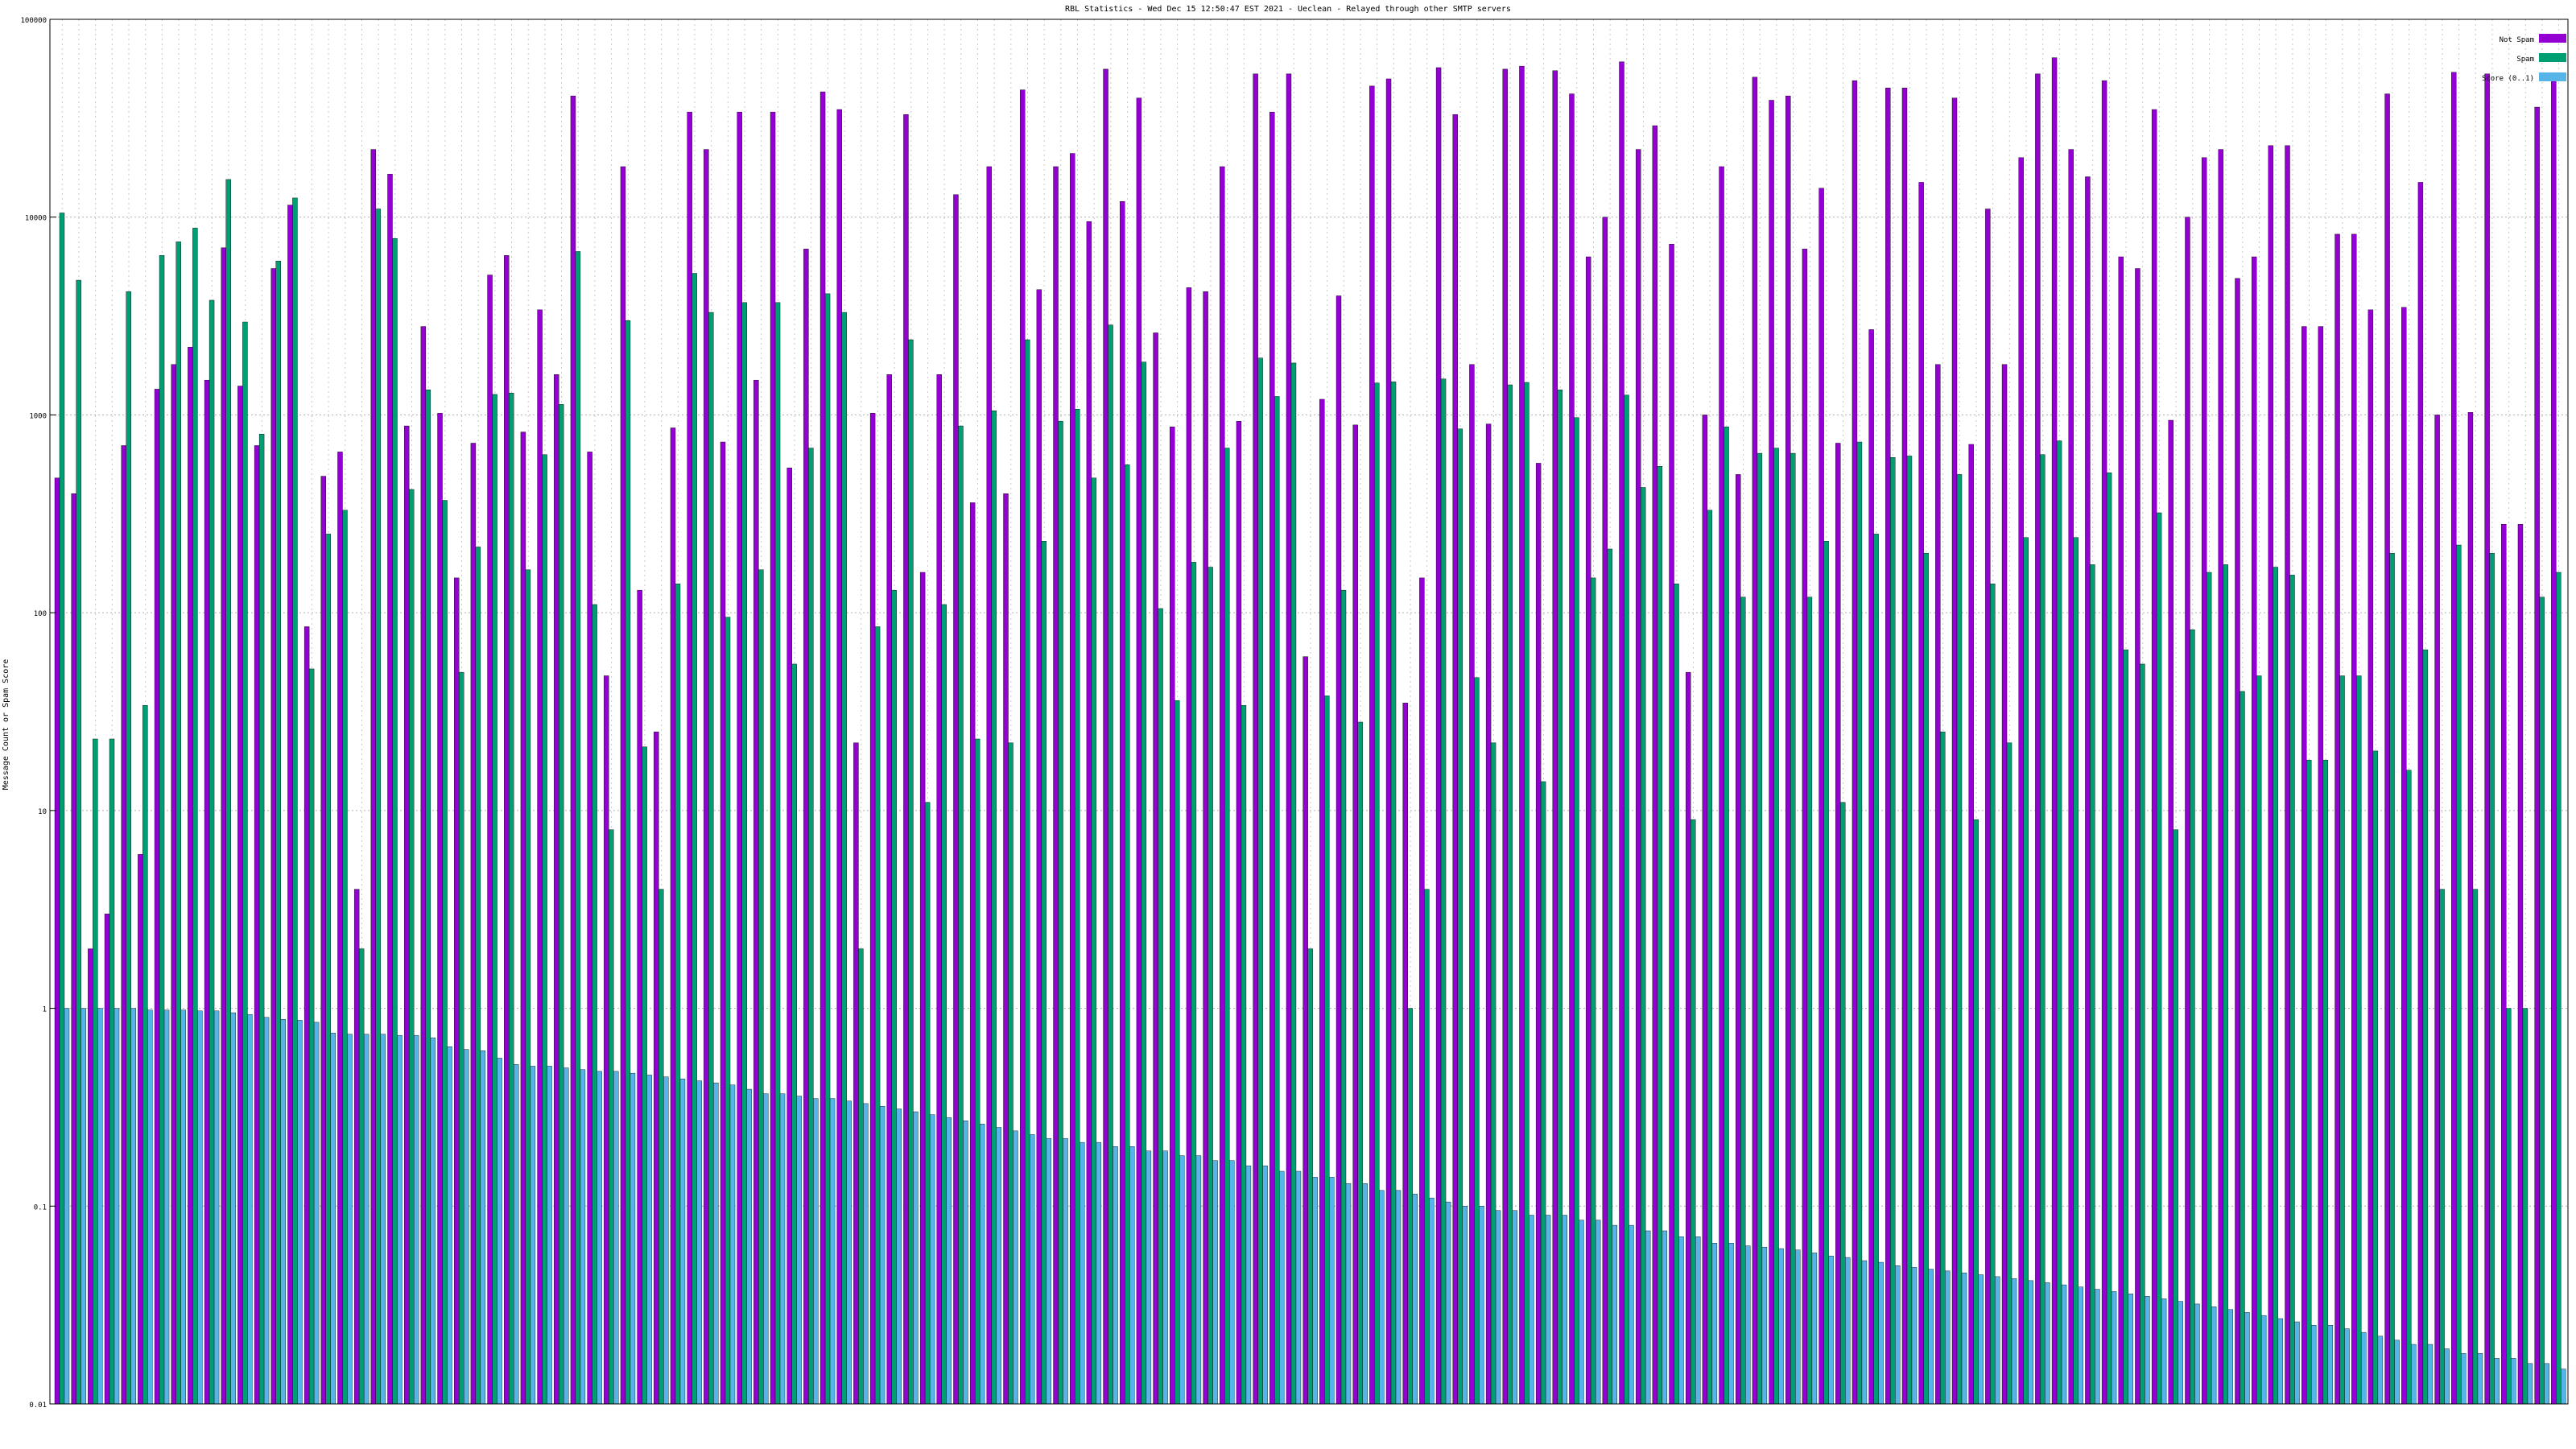 The image size is (2576, 1449). I want to click on y-tick-label-2: 1, so click(45, 1010).